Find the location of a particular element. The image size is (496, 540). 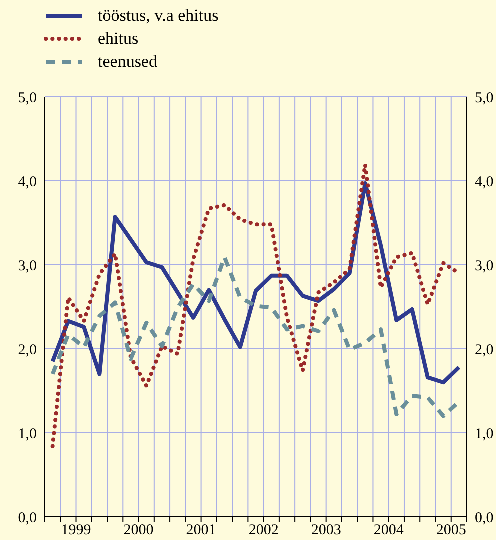

y2-tick-label: 2,0 is located at coordinates (484, 350).